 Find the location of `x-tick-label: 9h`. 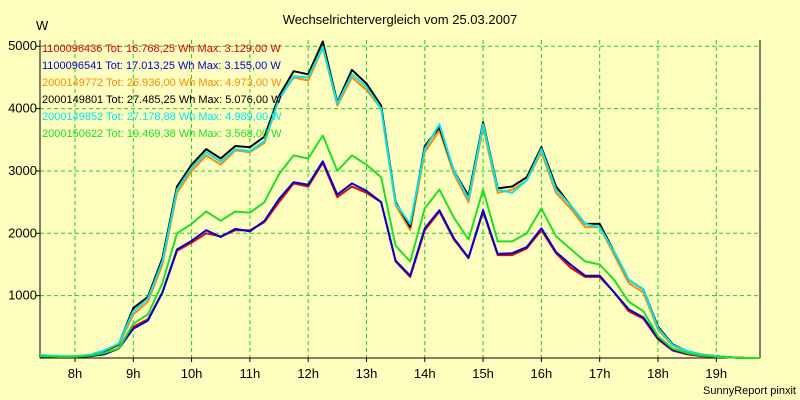

x-tick-label: 9h is located at coordinates (133, 373).